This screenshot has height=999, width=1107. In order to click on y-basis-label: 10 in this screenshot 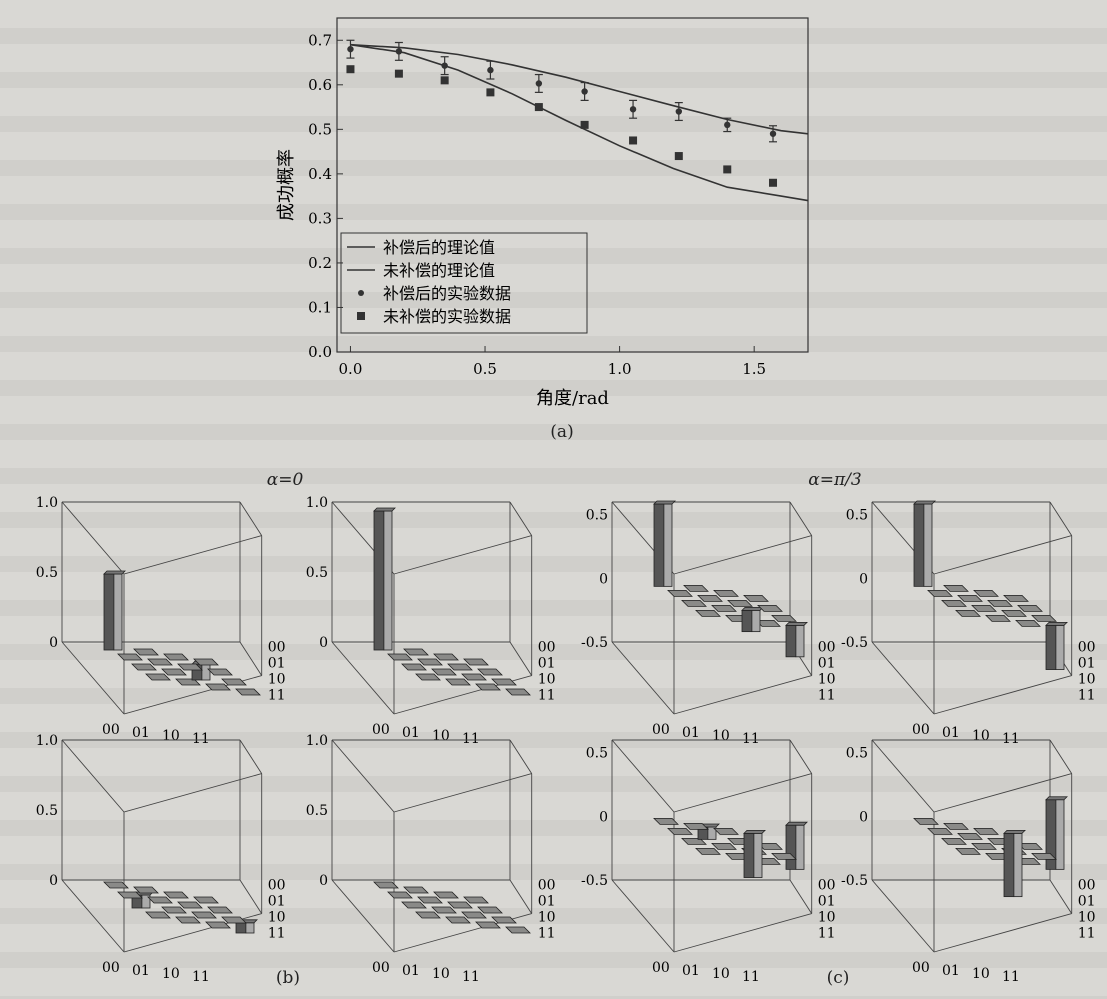, I will do `click(547, 680)`.